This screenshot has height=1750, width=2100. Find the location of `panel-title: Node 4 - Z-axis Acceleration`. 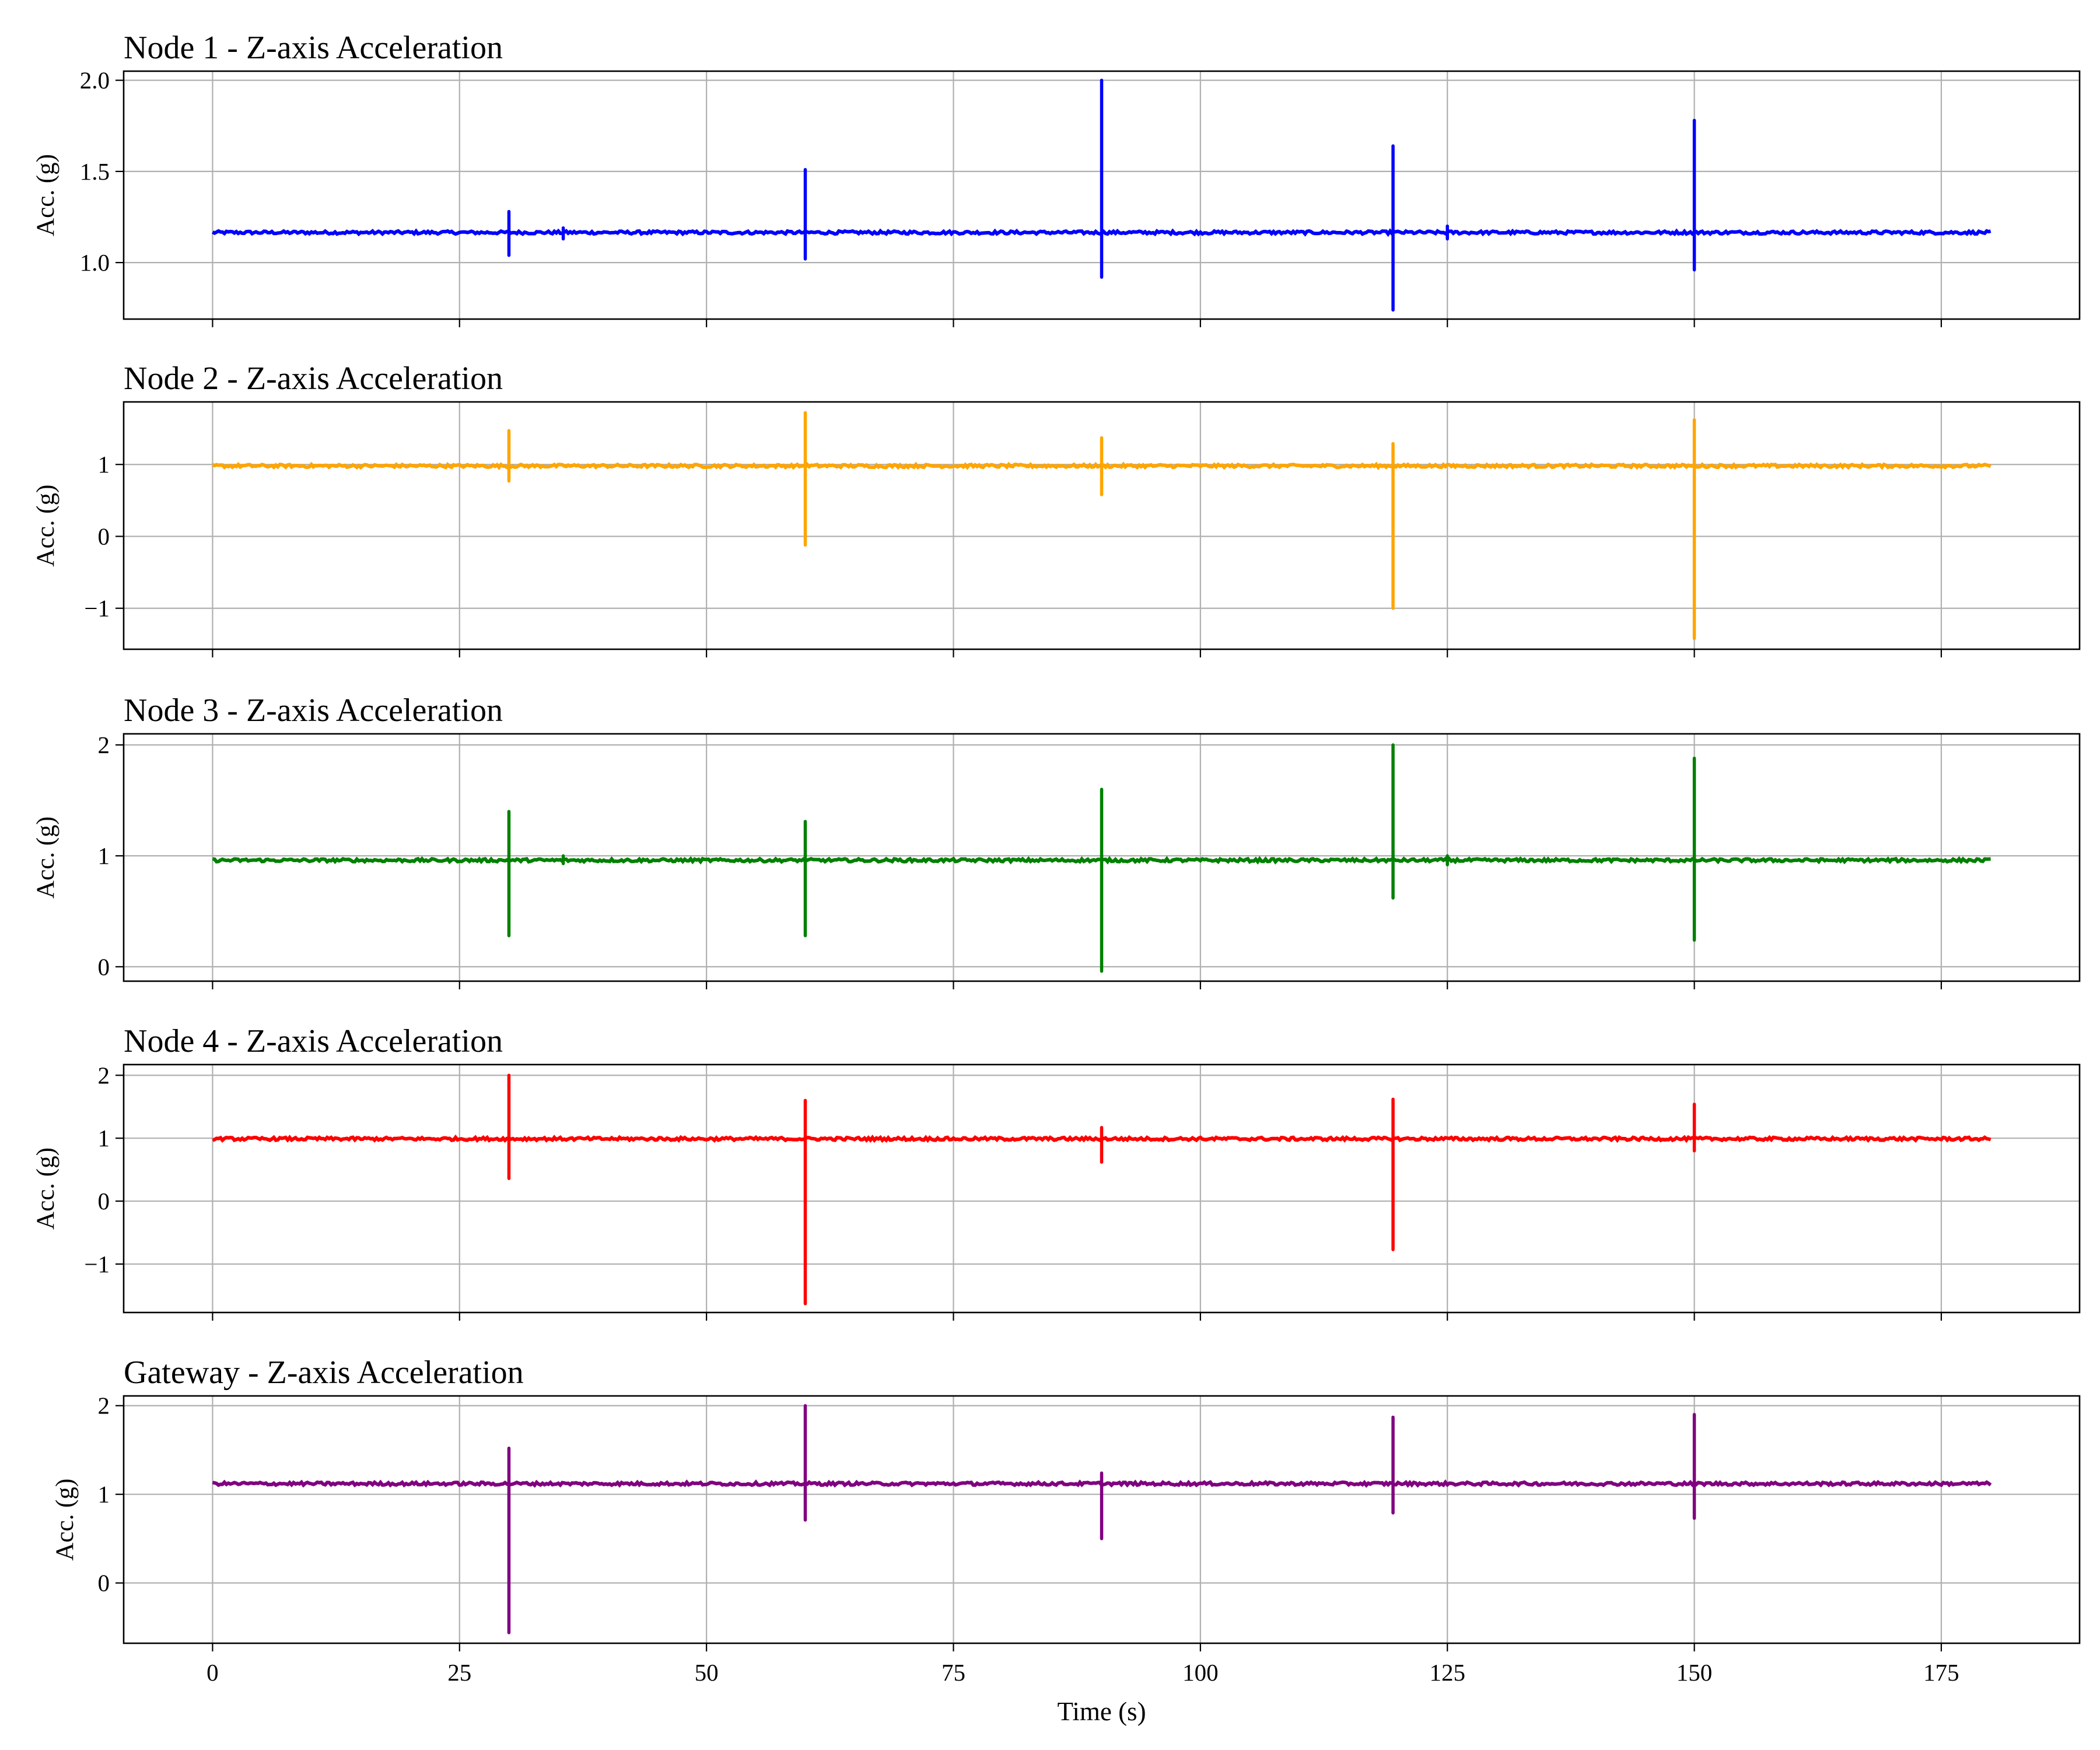

panel-title: Node 4 - Z-axis Acceleration is located at coordinates (314, 1041).